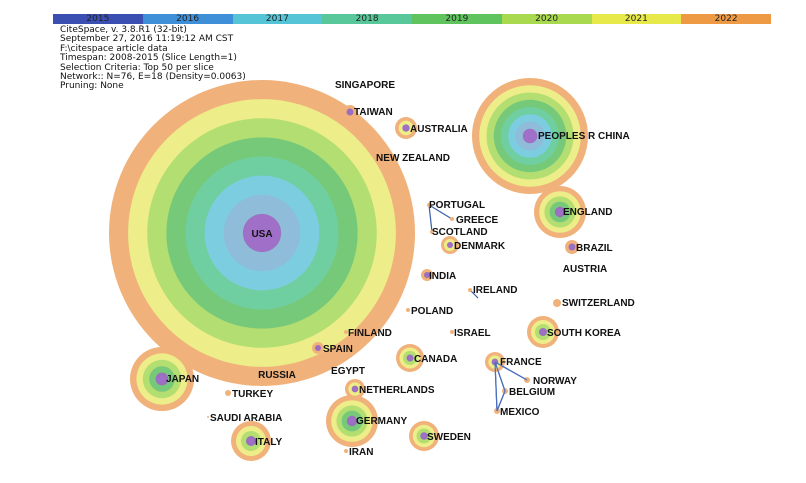 This screenshot has width=806, height=483. I want to click on node-australia: AUSTRALIA, so click(431, 128).